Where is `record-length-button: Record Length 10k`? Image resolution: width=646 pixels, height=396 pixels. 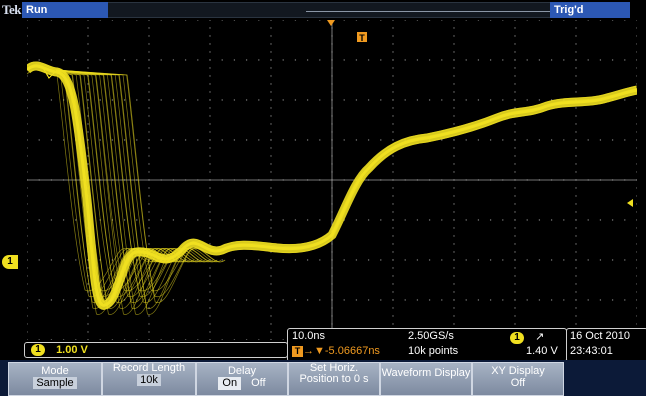 record-length-button: Record Length 10k is located at coordinates (149, 379).